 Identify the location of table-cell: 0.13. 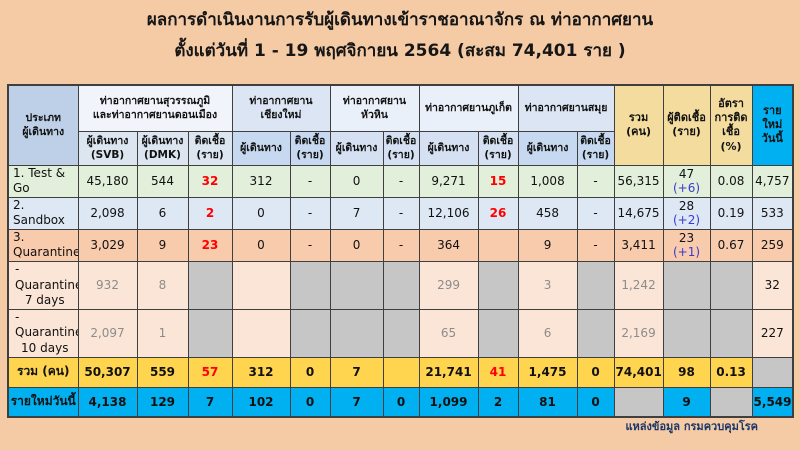
(731, 372).